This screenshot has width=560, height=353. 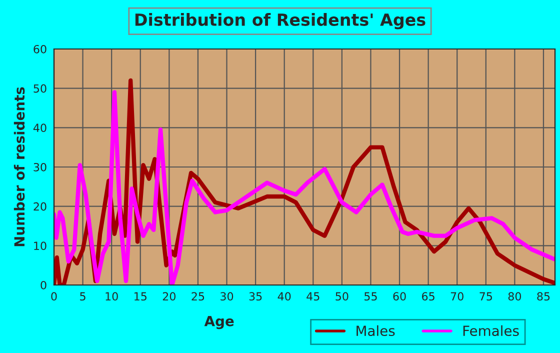 What do you see at coordinates (280, 21) in the screenshot?
I see `chart-title: Distribution of Residents' Ages` at bounding box center [280, 21].